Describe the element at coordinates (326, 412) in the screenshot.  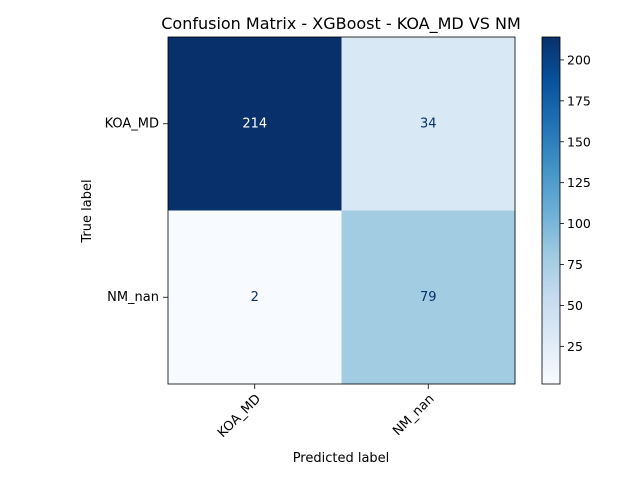
I see `x-axis-ticks: KOA_MD NM_nan` at that location.